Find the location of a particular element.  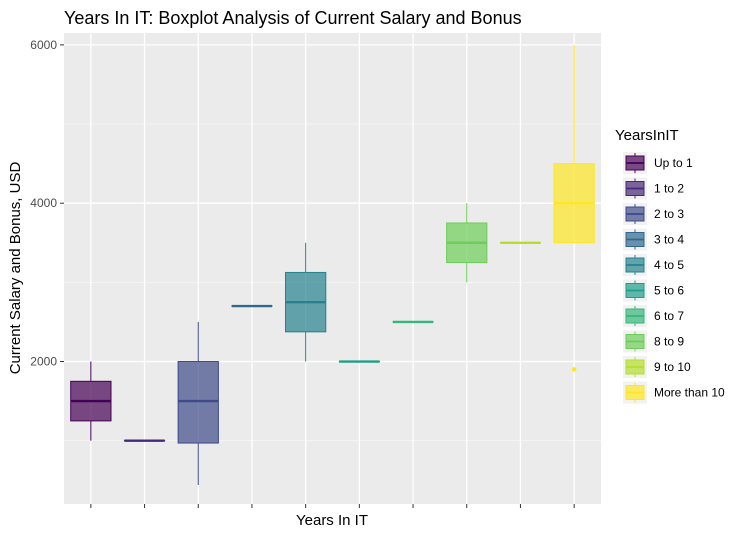

legend-item: 3 to 4 is located at coordinates (653, 239).